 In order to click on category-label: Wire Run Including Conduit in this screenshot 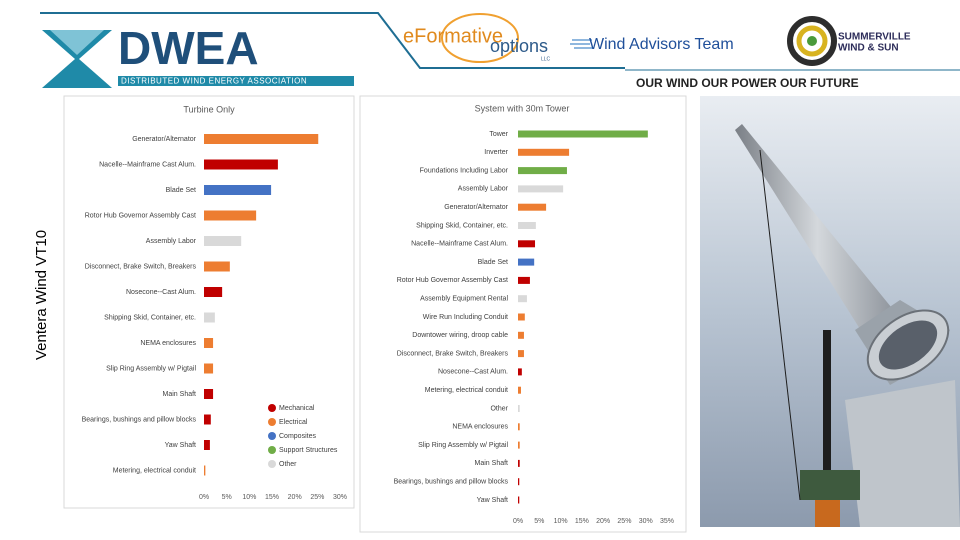, I will do `click(465, 317)`.